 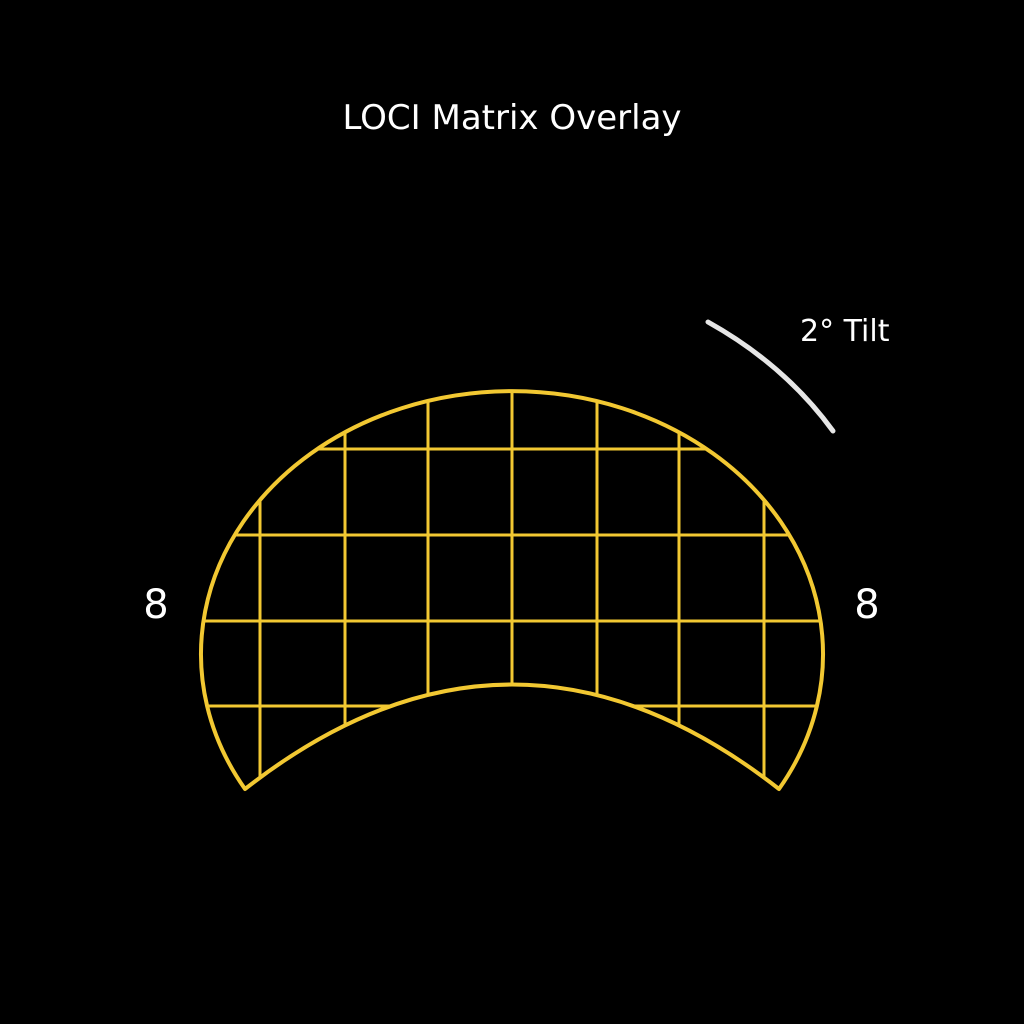 What do you see at coordinates (512, 118) in the screenshot?
I see `diagram-title: LOCI Matrix Overlay` at bounding box center [512, 118].